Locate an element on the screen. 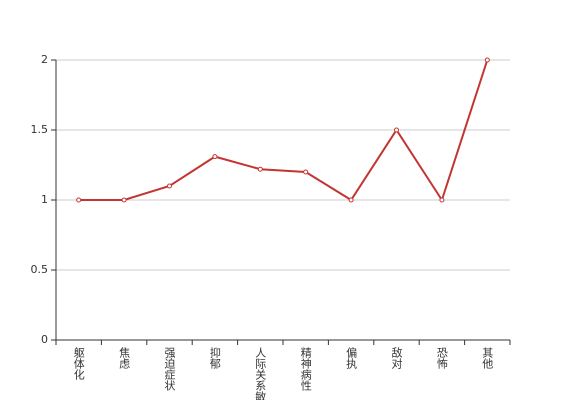  x-tick-label: 抑郁 is located at coordinates (214, 357).